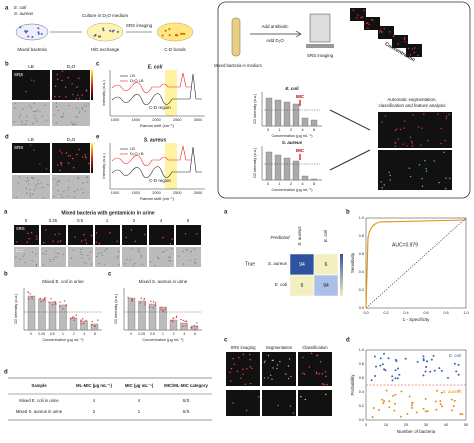  What do you see at coordinates (92, 158) in the screenshot?
I see `colorbar` at bounding box center [92, 158].